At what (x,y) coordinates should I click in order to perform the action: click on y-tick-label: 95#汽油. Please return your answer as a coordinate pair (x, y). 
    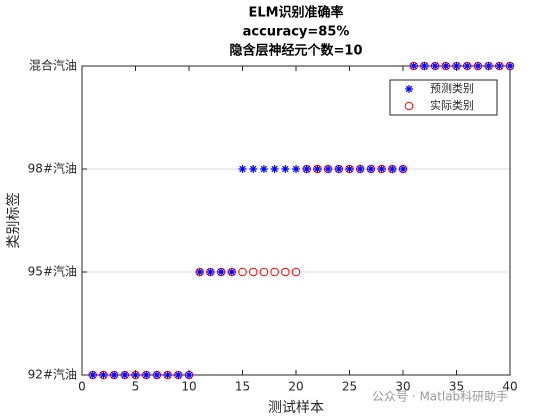
    Looking at the image, I should click on (52, 271).